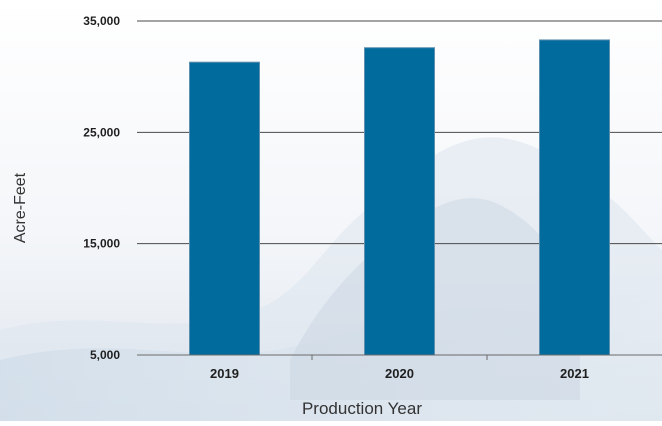 The image size is (662, 426). Describe the element at coordinates (105, 355) in the screenshot. I see `y-tick-label: 5,000` at that location.